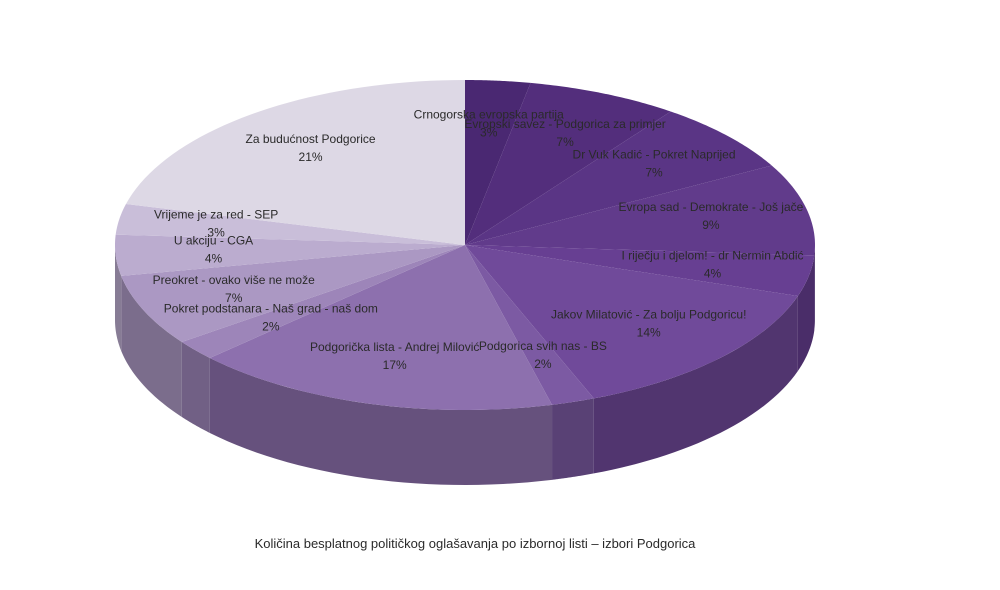 Image resolution: width=1000 pixels, height=590 pixels. I want to click on slice-label: Dr Vuk Kadić - Pokret Naprijed, so click(654, 154).